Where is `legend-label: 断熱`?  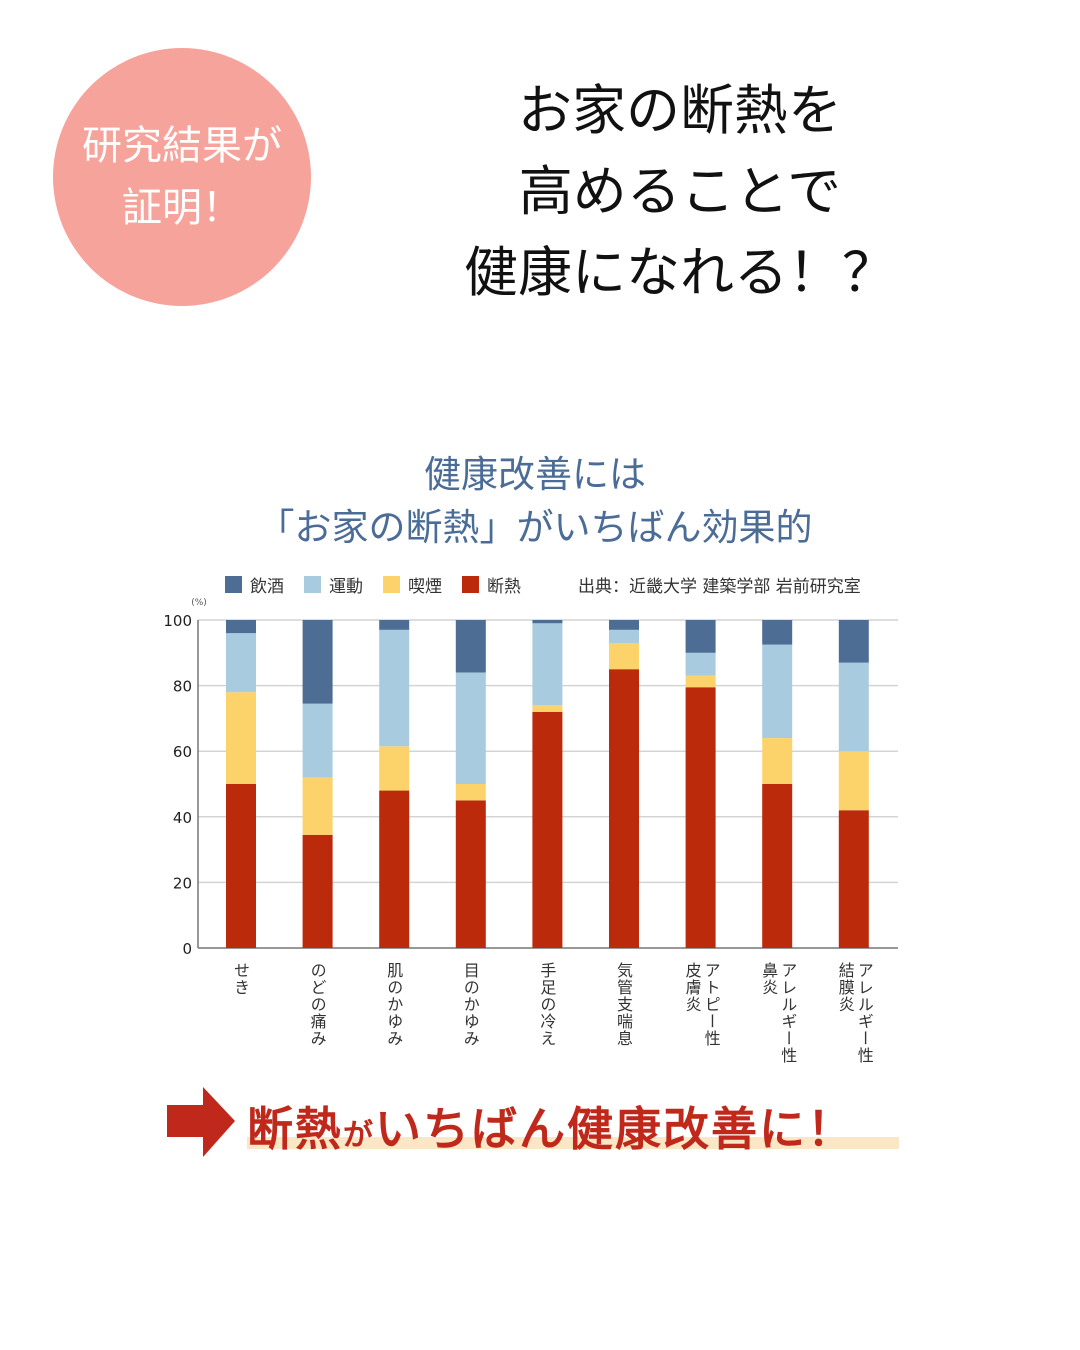 legend-label: 断熱 is located at coordinates (504, 587).